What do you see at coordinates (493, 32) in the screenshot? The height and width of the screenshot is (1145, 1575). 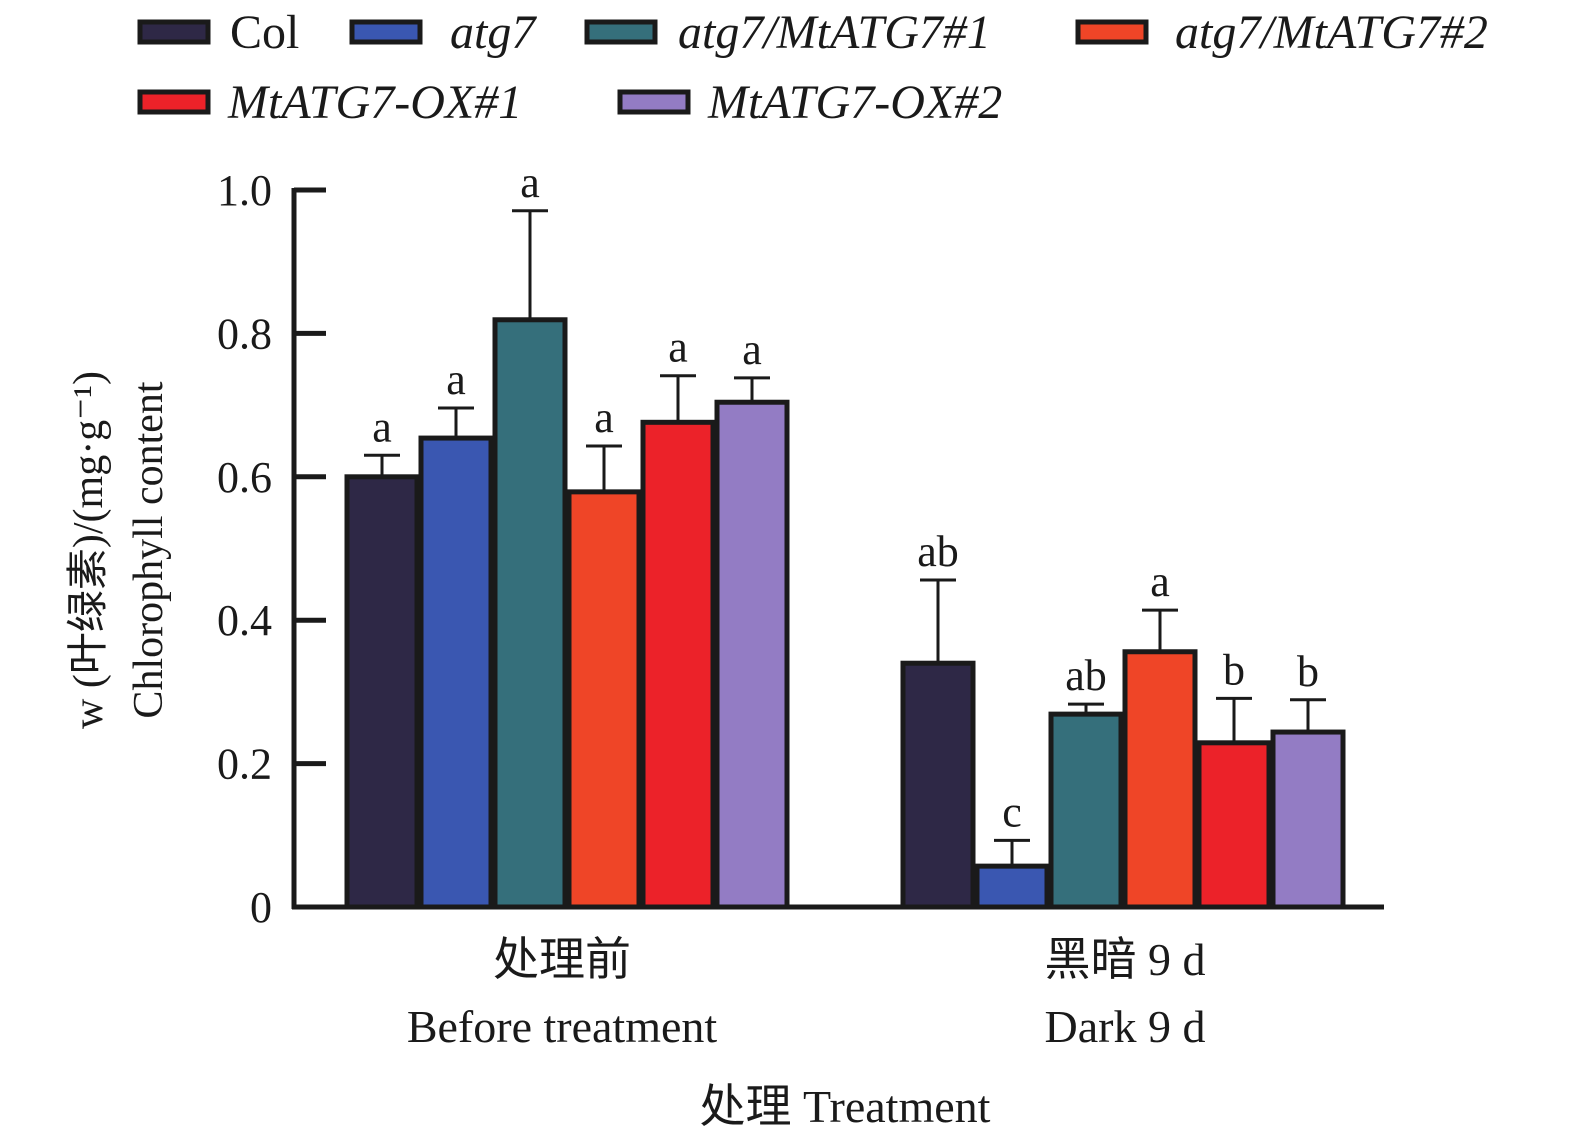 I see `legend-label: atg7` at bounding box center [493, 32].